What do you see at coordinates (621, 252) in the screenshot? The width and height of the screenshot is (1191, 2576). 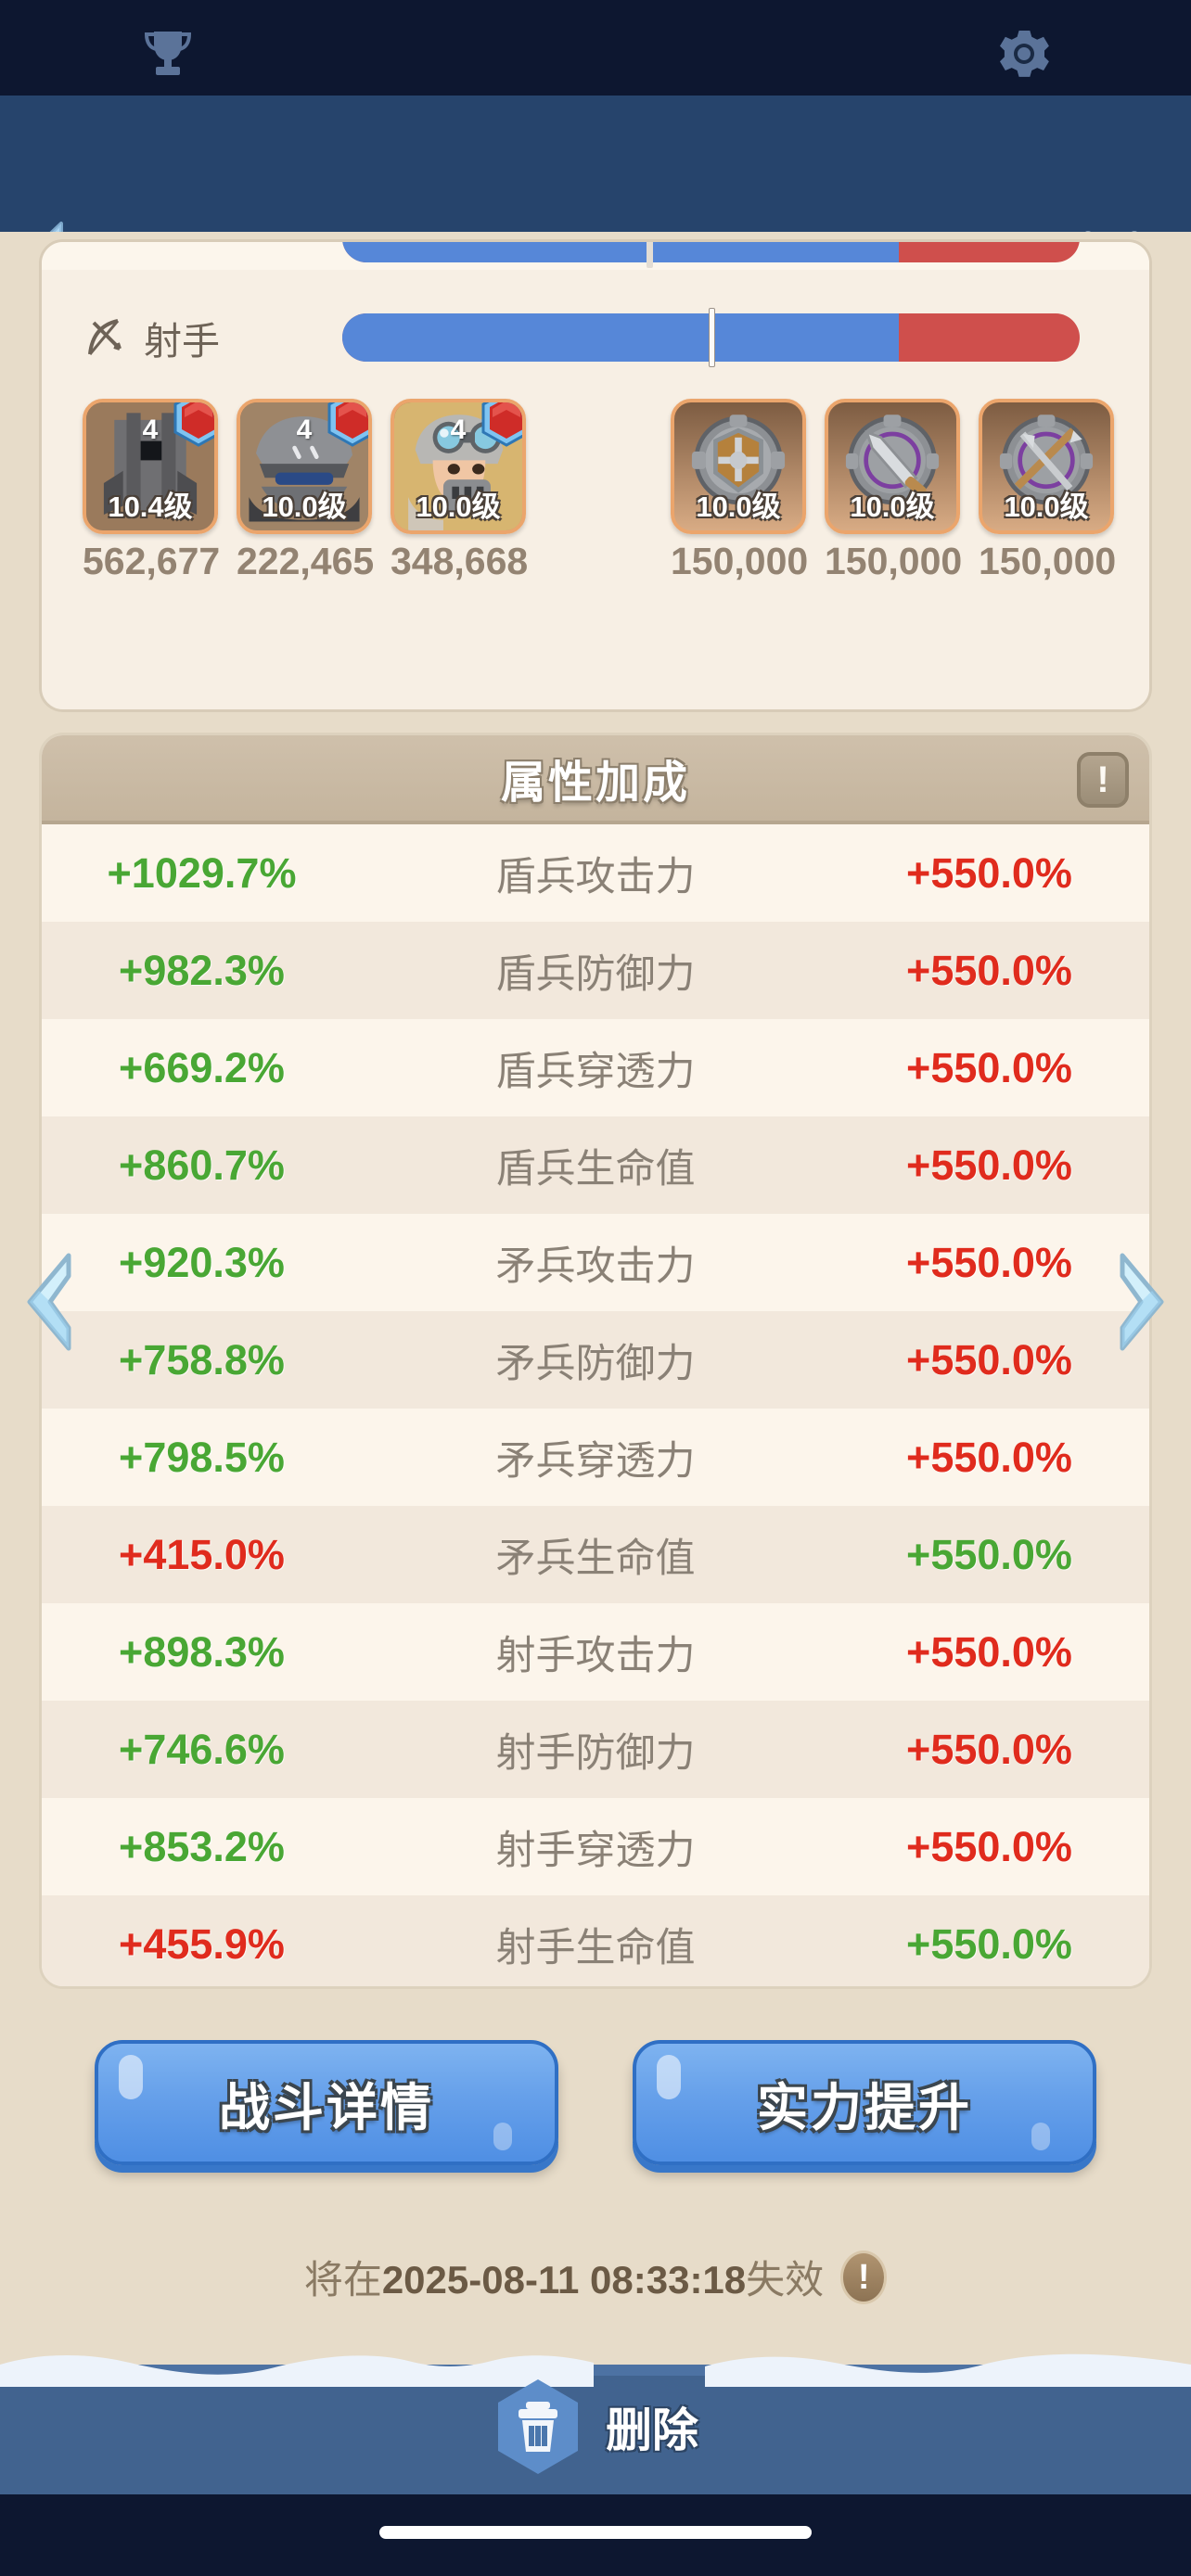 I see `partial-row-bar-fill` at bounding box center [621, 252].